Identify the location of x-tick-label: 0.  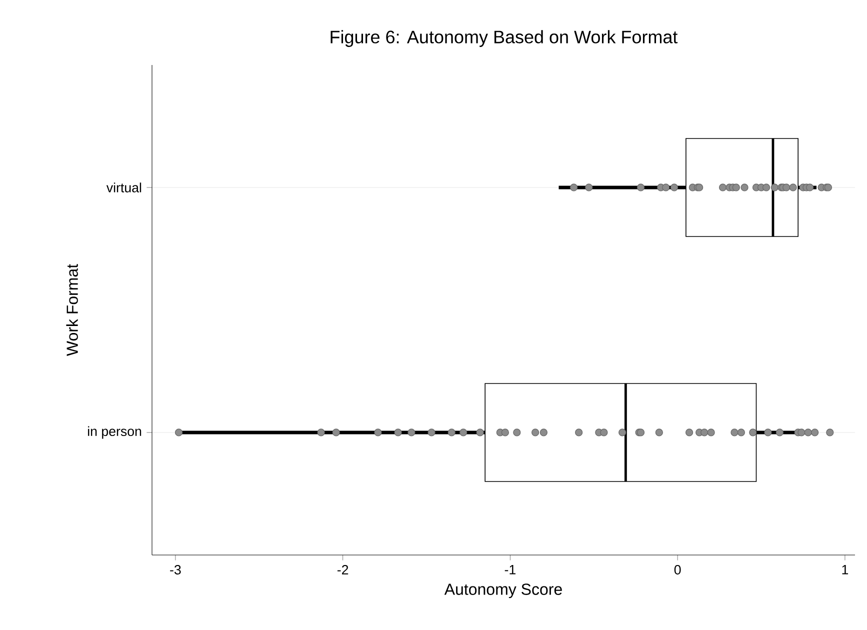
(677, 569).